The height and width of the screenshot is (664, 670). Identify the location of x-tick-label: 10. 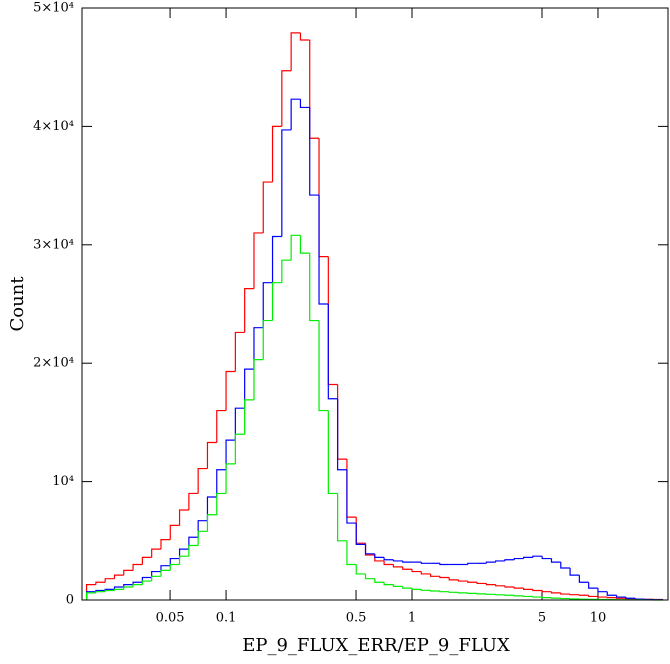
(598, 618).